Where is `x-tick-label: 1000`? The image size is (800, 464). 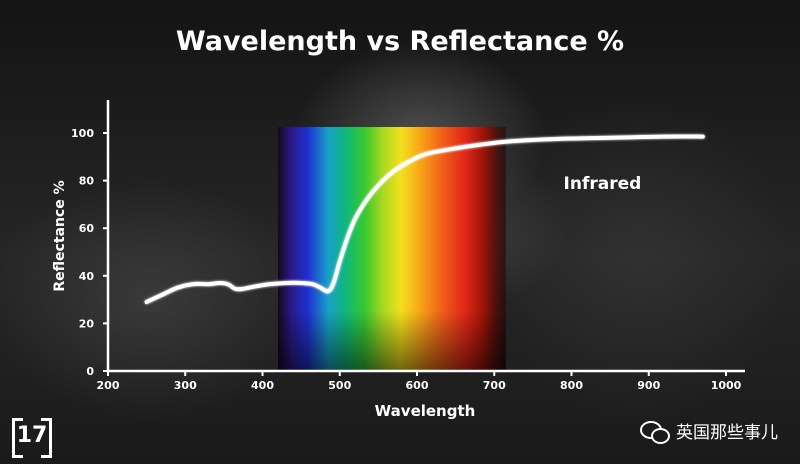 x-tick-label: 1000 is located at coordinates (726, 385).